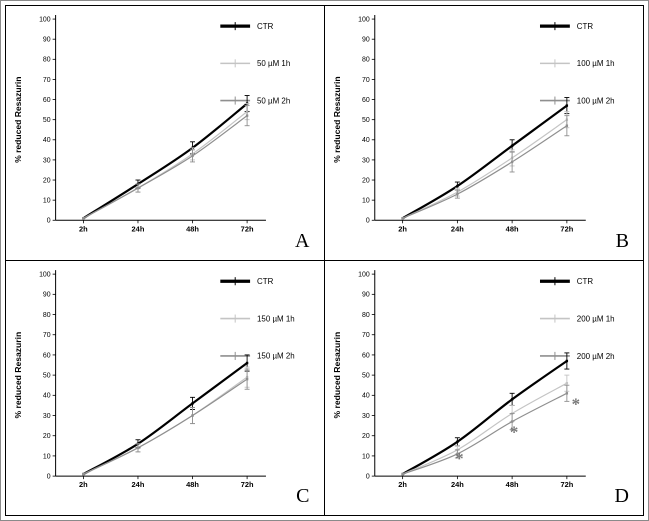 The image size is (649, 521). I want to click on y-tick-label: 50, so click(47, 375).